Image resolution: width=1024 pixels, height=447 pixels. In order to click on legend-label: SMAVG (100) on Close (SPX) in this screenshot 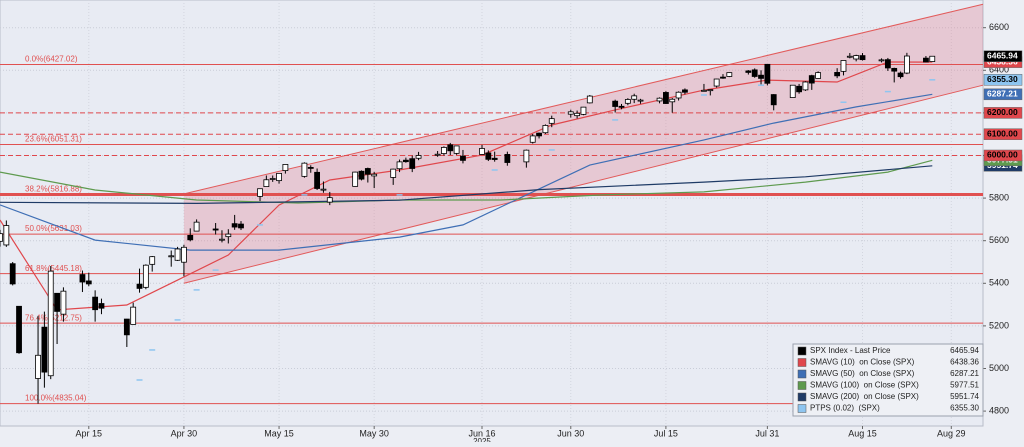, I will do `click(864, 385)`.